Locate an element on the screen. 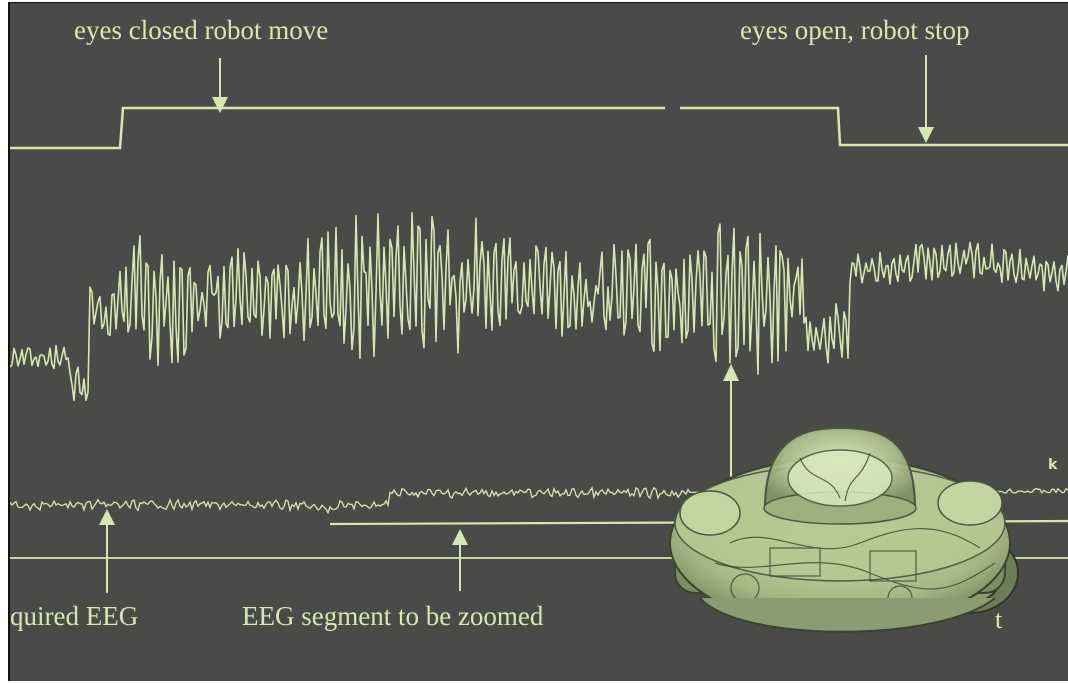 The width and height of the screenshot is (1068, 683). label-eeg-segment: EEG segment to be zoomed is located at coordinates (393, 616).